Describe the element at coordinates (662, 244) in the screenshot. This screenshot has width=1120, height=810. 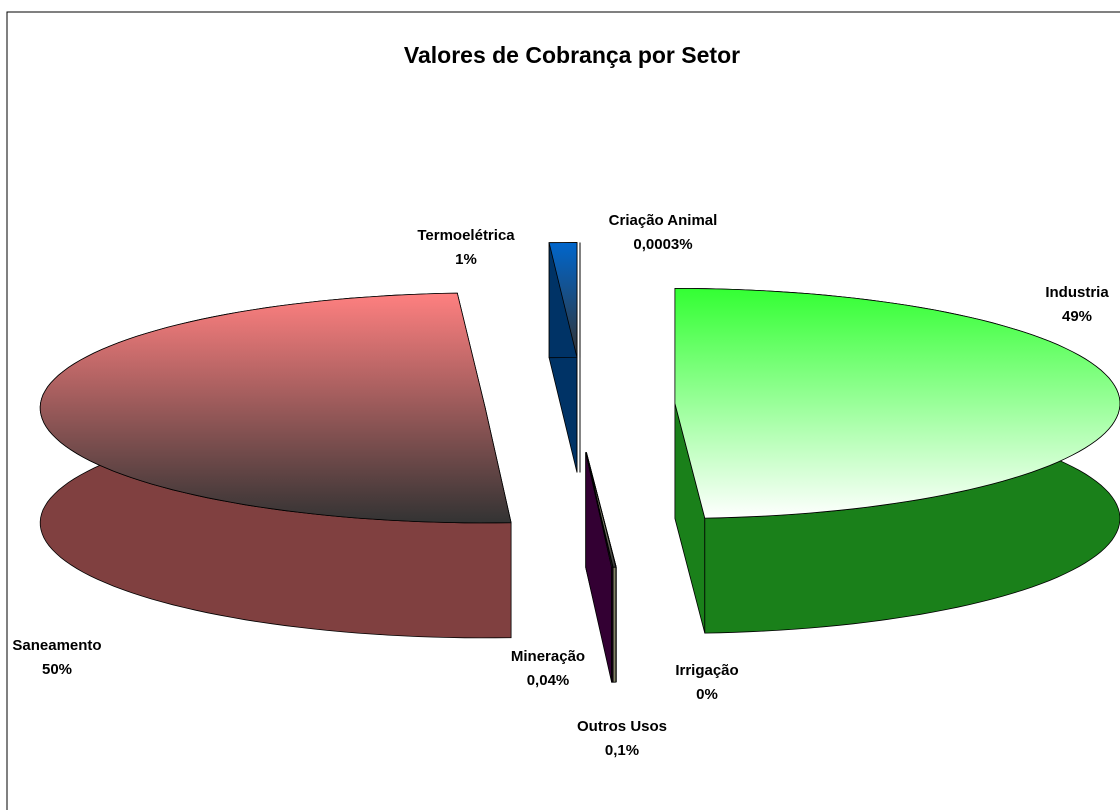
I see `slice-value-label: 0,0003%` at that location.